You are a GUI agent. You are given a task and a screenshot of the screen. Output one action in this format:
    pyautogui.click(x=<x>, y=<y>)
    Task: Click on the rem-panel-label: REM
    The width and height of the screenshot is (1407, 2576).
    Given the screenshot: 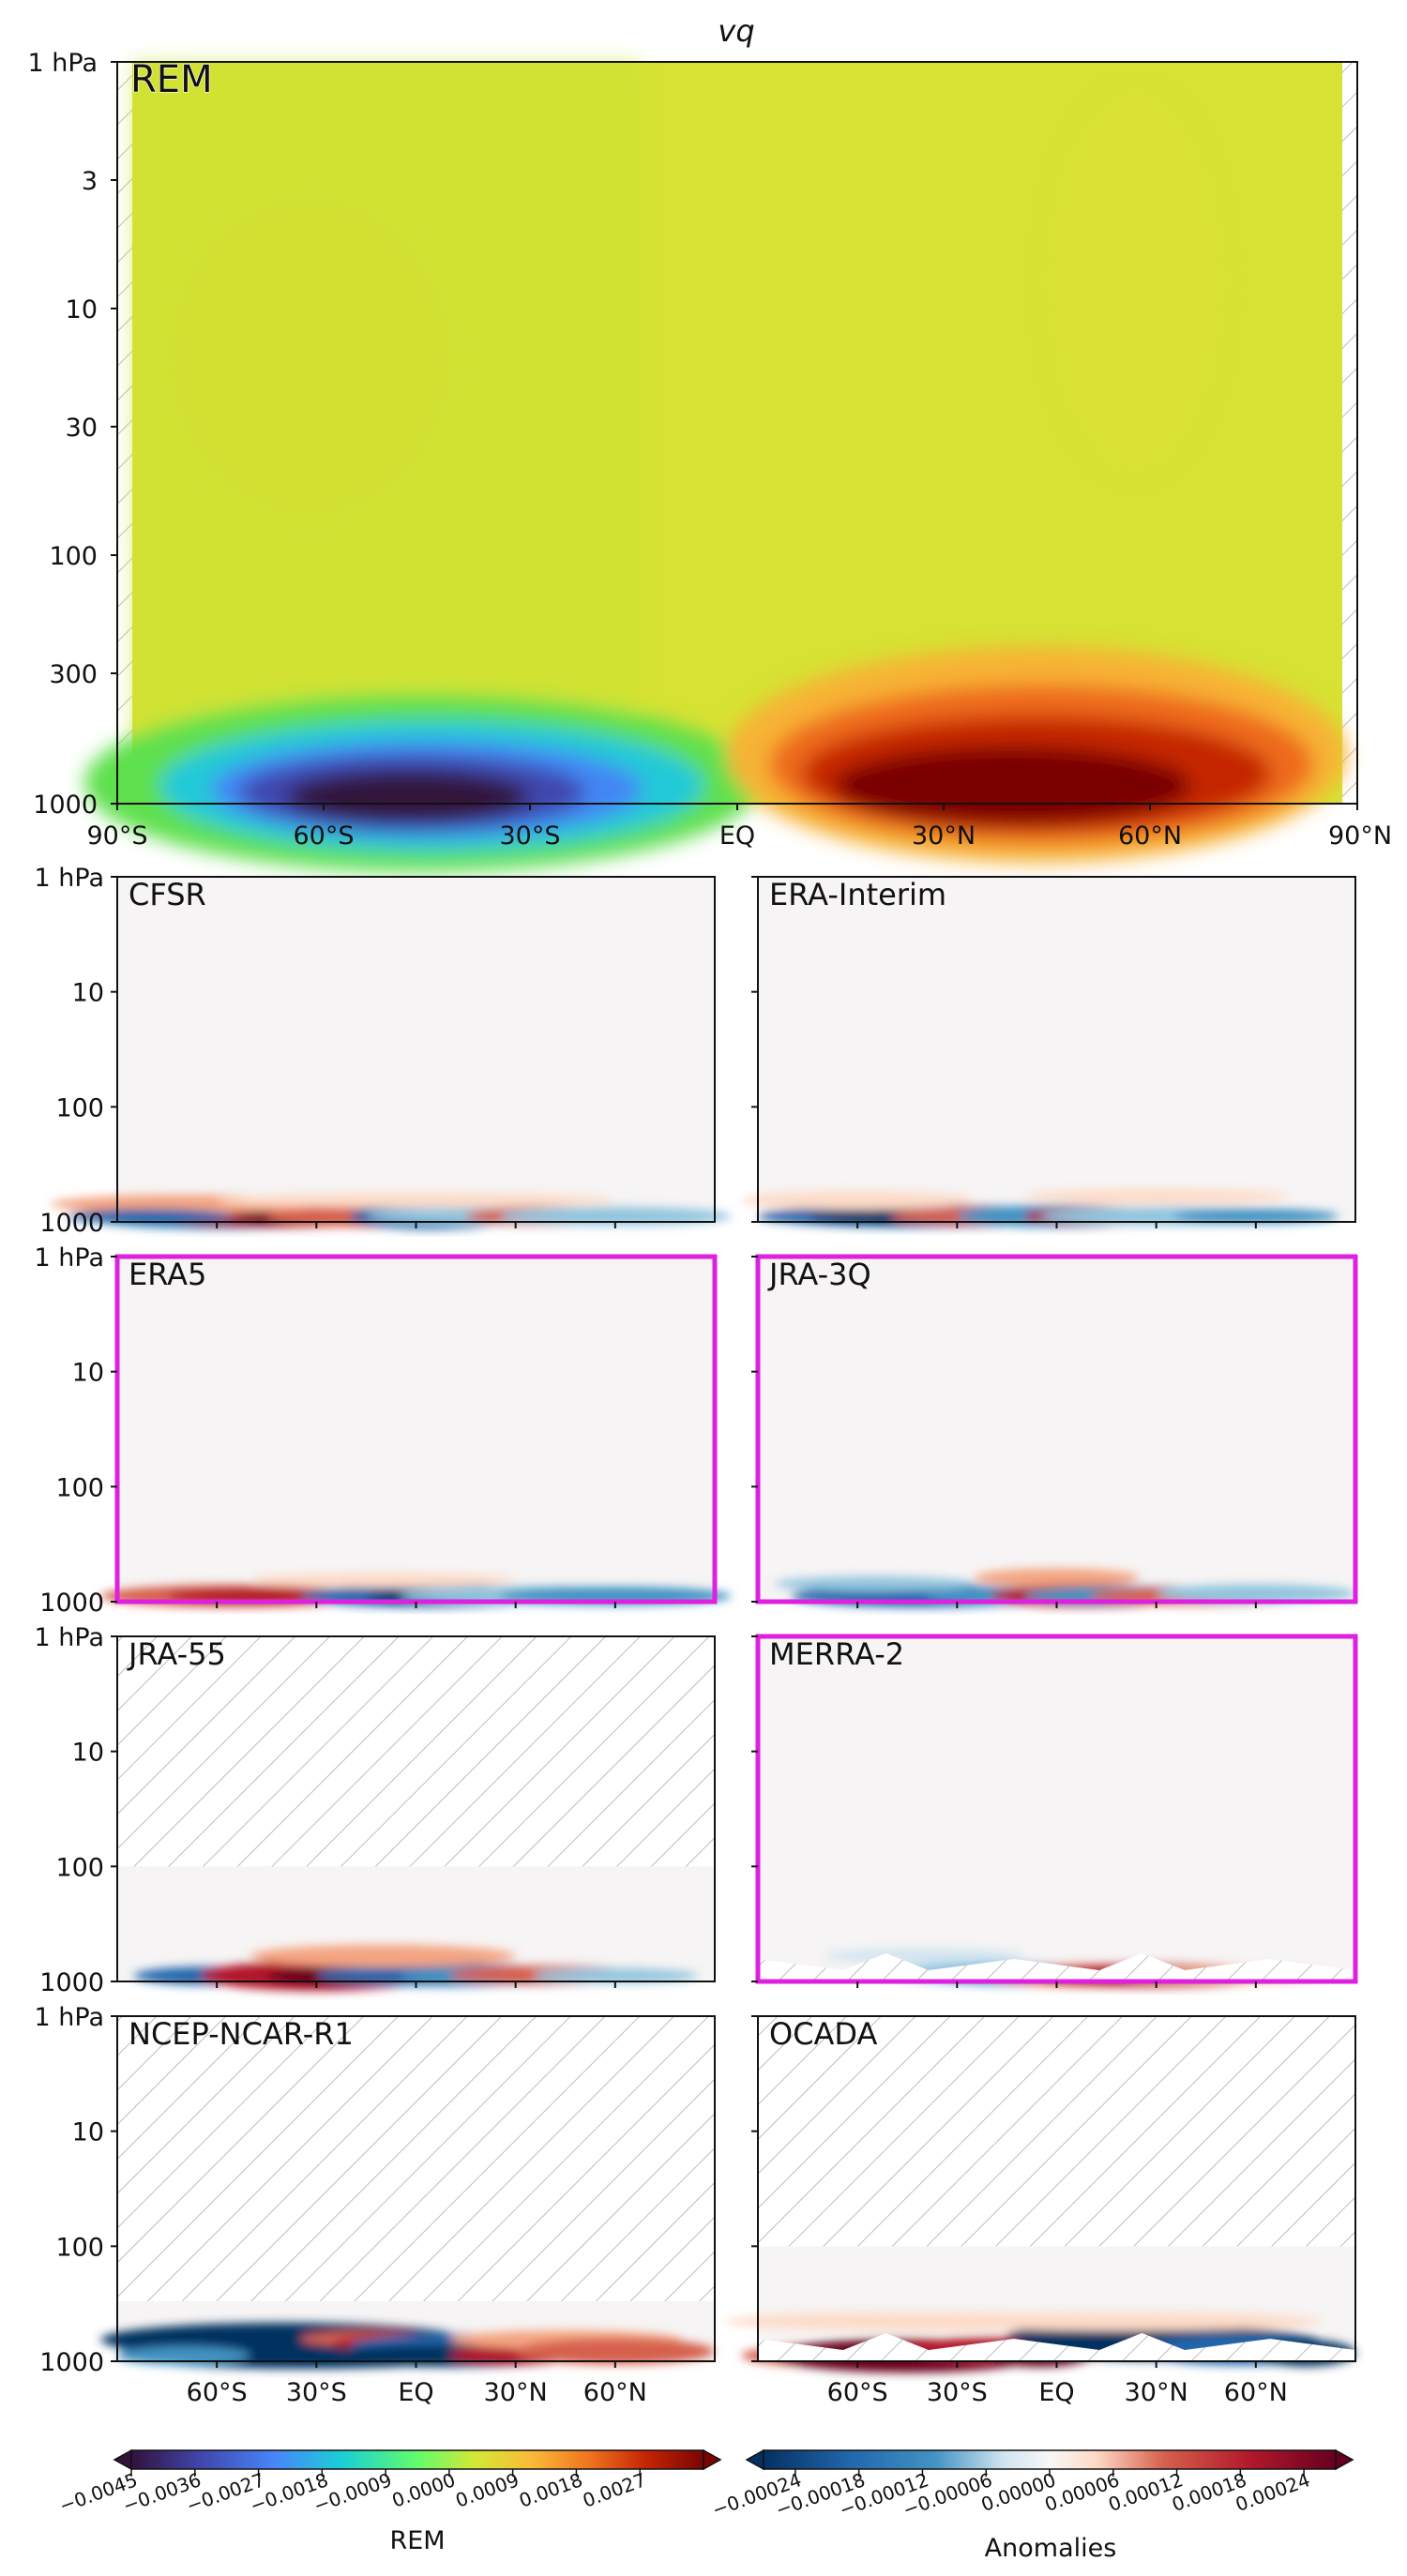 What is the action you would take?
    pyautogui.click(x=171, y=79)
    